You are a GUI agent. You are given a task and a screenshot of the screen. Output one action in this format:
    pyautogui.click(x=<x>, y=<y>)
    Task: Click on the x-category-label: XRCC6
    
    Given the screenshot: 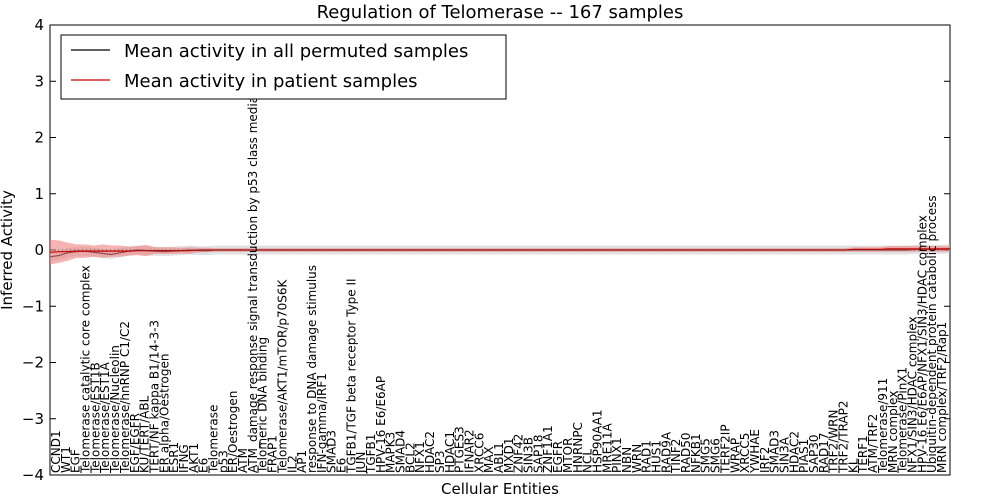 What is the action you would take?
    pyautogui.click(x=479, y=453)
    